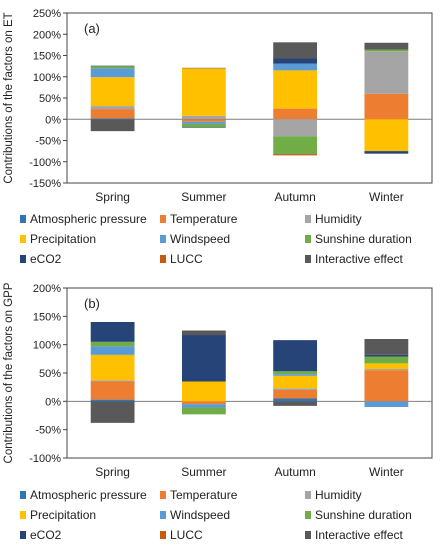 Image resolution: width=445 pixels, height=555 pixels. I want to click on bar-segment-spring-temperature, so click(112, 114).